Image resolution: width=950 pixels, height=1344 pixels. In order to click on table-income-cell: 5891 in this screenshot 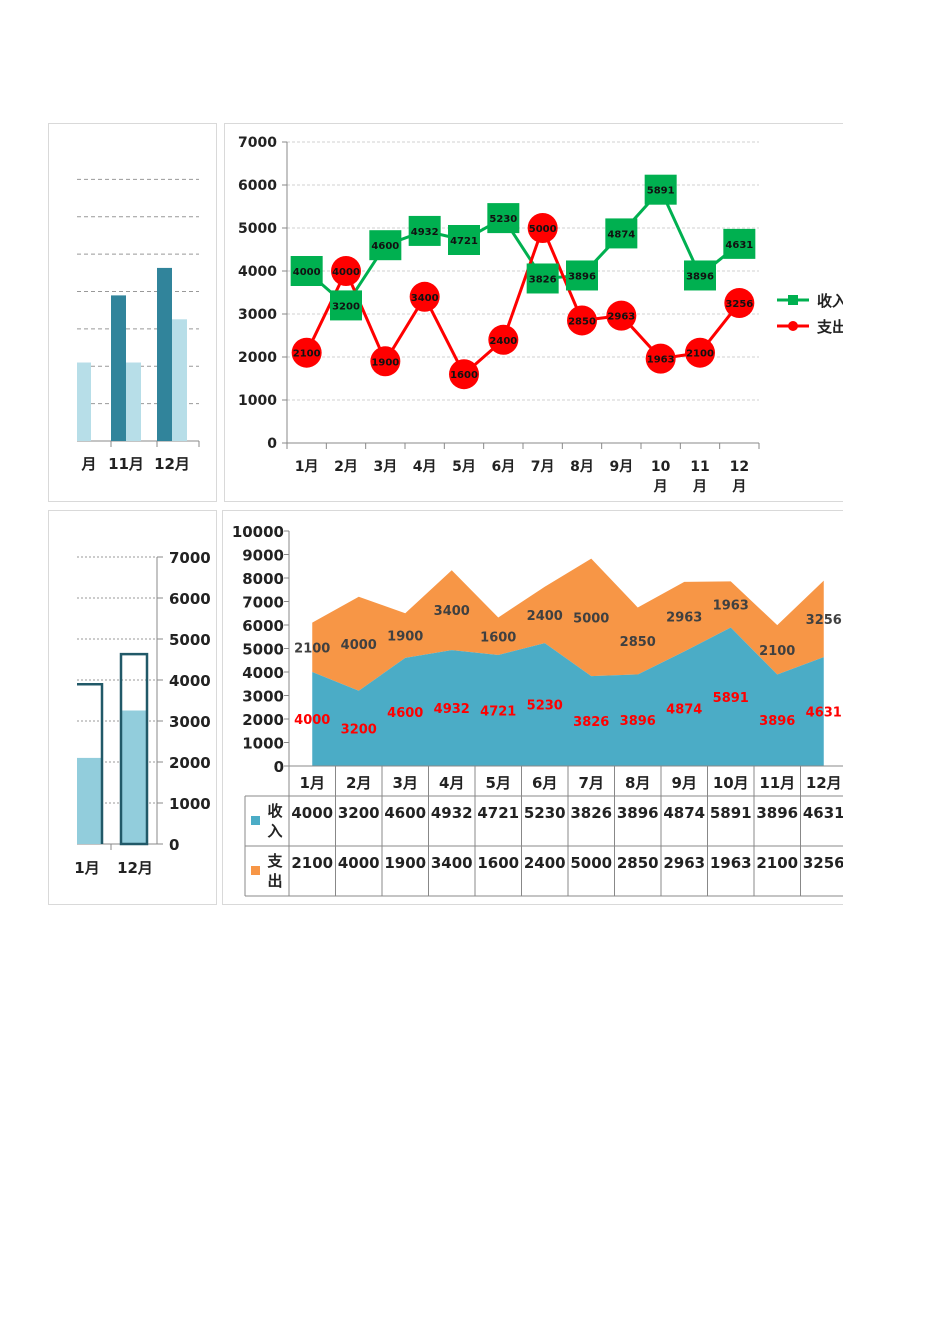, I will do `click(731, 813)`.